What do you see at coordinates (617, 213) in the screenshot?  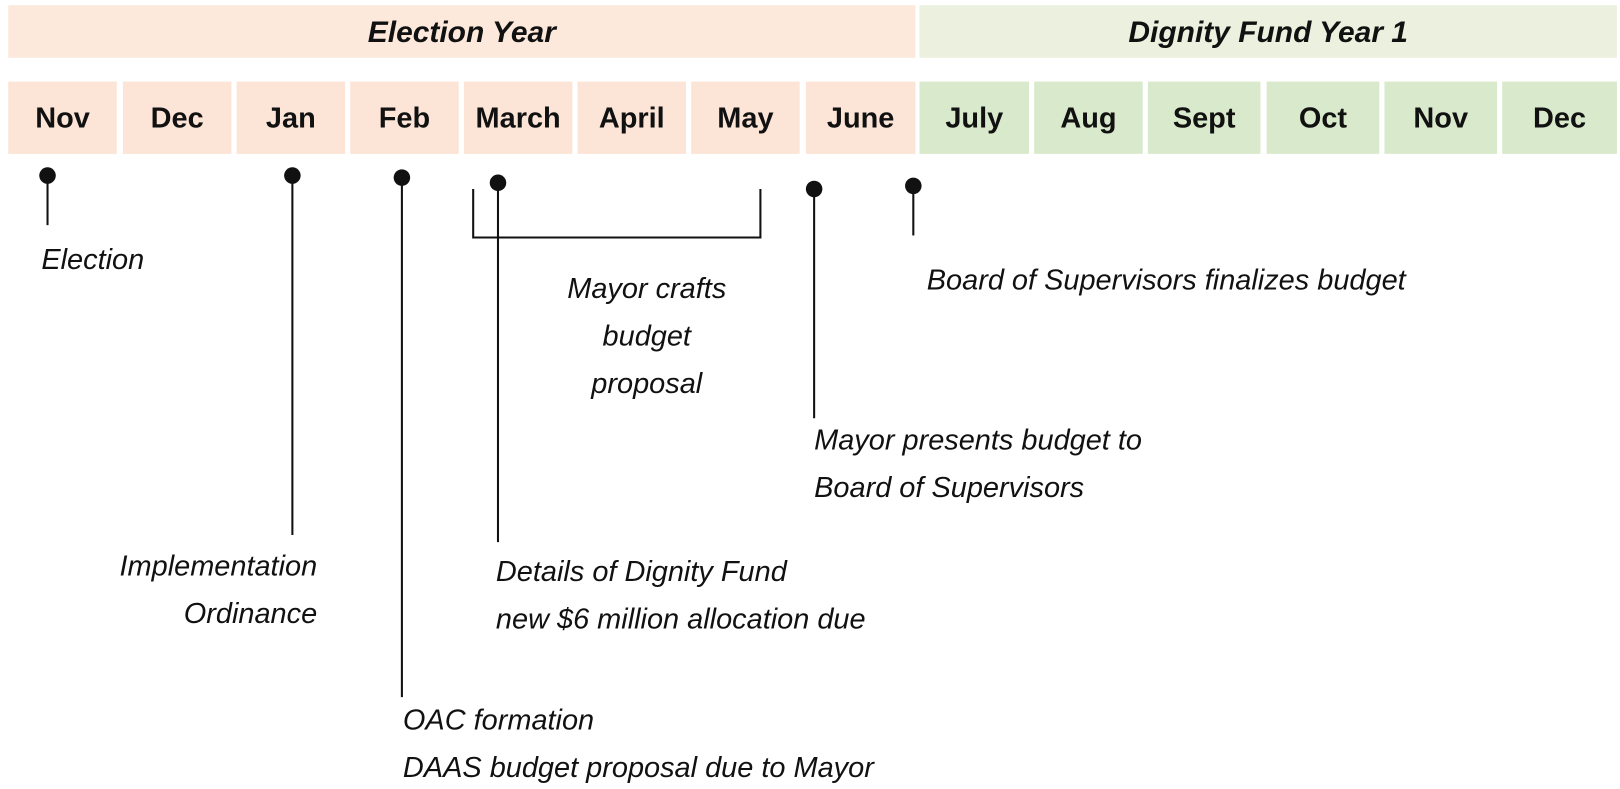 I see `bracket` at bounding box center [617, 213].